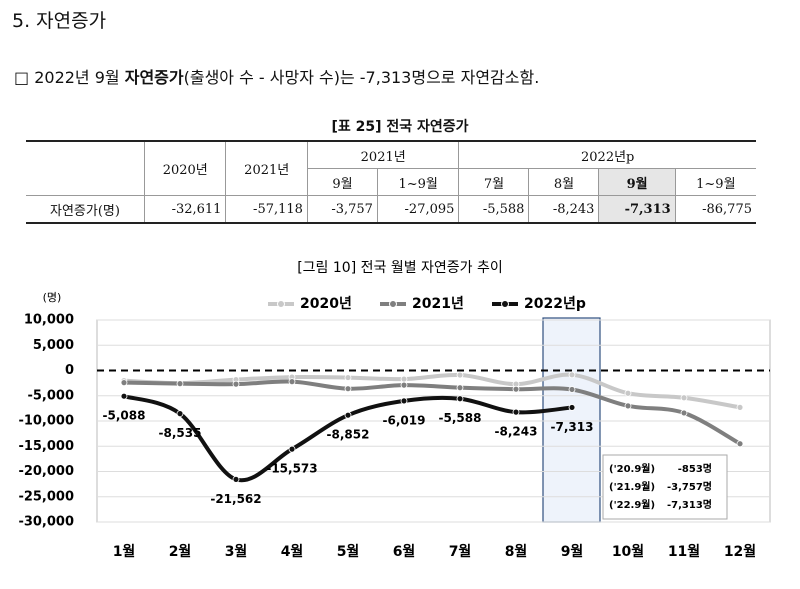 The width and height of the screenshot is (800, 589). Describe the element at coordinates (516, 432) in the screenshot. I see `data-label: -8,243` at that location.